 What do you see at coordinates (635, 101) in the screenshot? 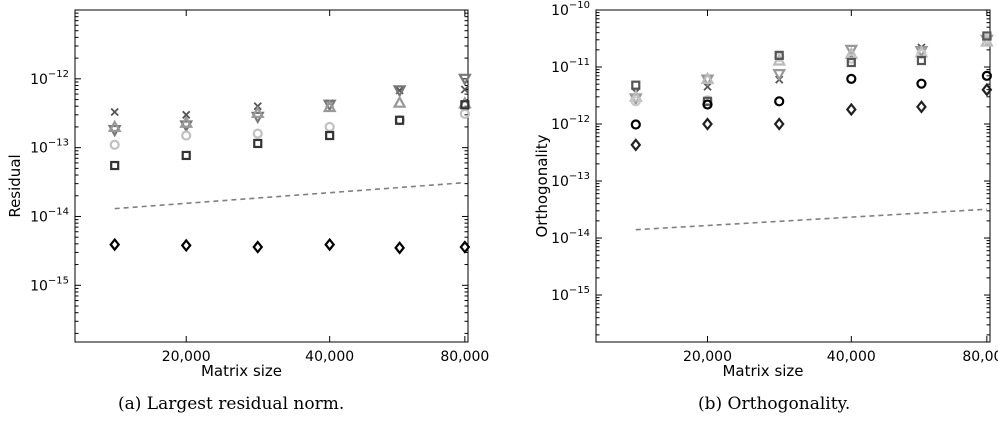
I see `data-point-circle-light` at bounding box center [635, 101].